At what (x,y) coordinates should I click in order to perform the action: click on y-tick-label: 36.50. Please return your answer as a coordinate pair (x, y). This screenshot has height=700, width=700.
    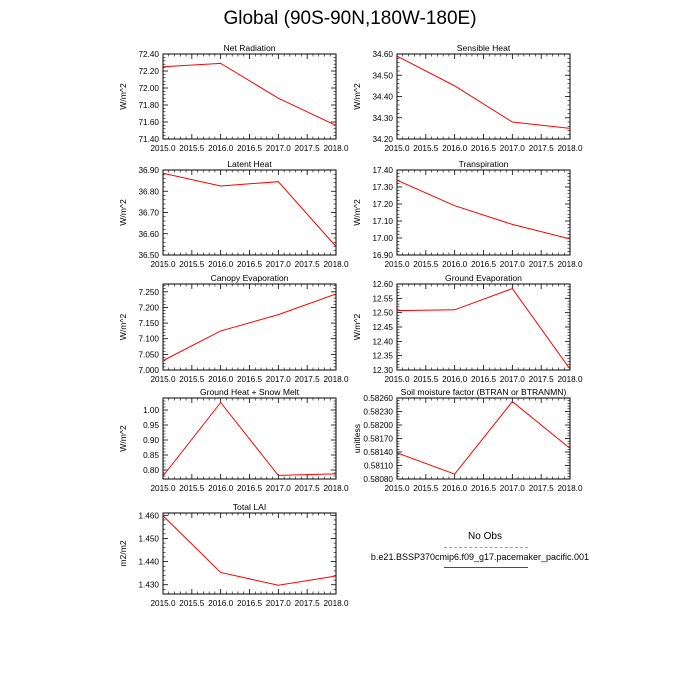
    Looking at the image, I should click on (149, 255).